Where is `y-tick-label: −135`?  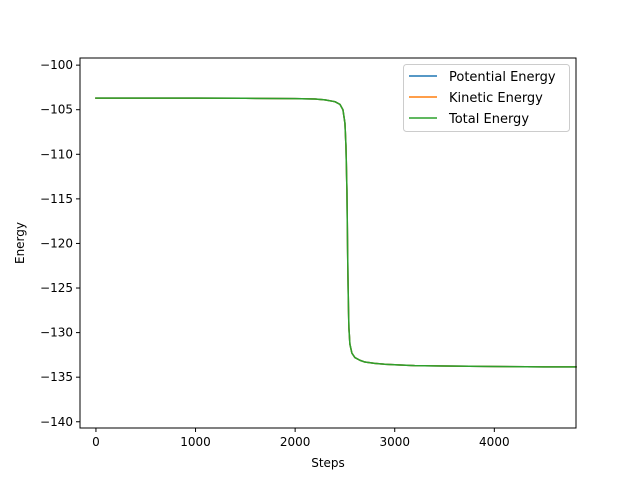
y-tick-label: −135 is located at coordinates (56, 377).